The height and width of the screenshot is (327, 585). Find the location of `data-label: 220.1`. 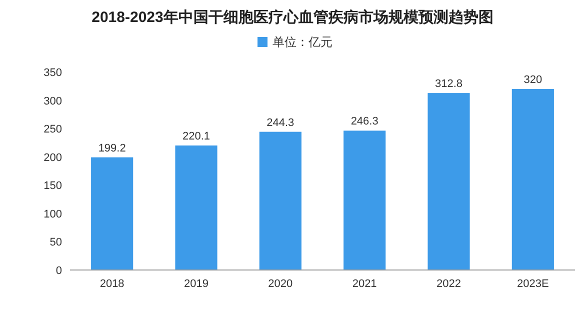

data-label: 220.1 is located at coordinates (196, 136).